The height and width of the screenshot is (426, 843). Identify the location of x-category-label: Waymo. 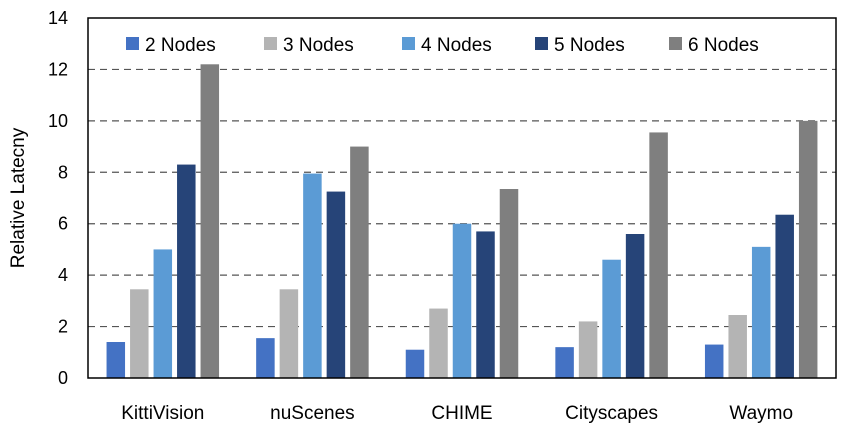
(761, 413).